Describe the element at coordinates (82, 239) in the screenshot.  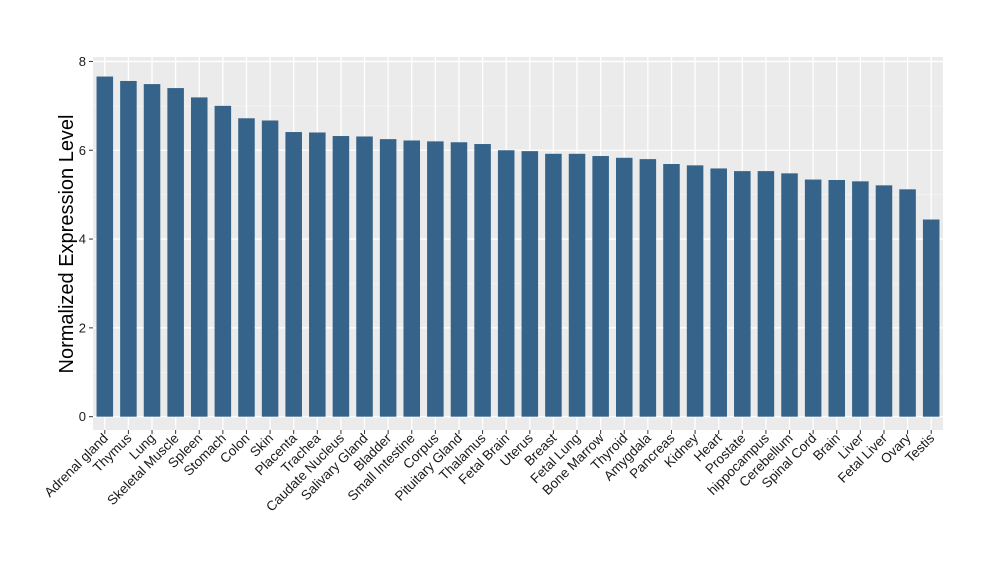
I see `y-tick-label: 4` at that location.